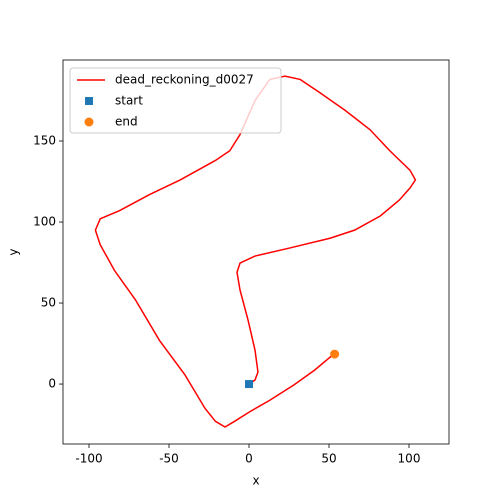 The image size is (500, 500). Describe the element at coordinates (335, 354) in the screenshot. I see `end-marker` at that location.